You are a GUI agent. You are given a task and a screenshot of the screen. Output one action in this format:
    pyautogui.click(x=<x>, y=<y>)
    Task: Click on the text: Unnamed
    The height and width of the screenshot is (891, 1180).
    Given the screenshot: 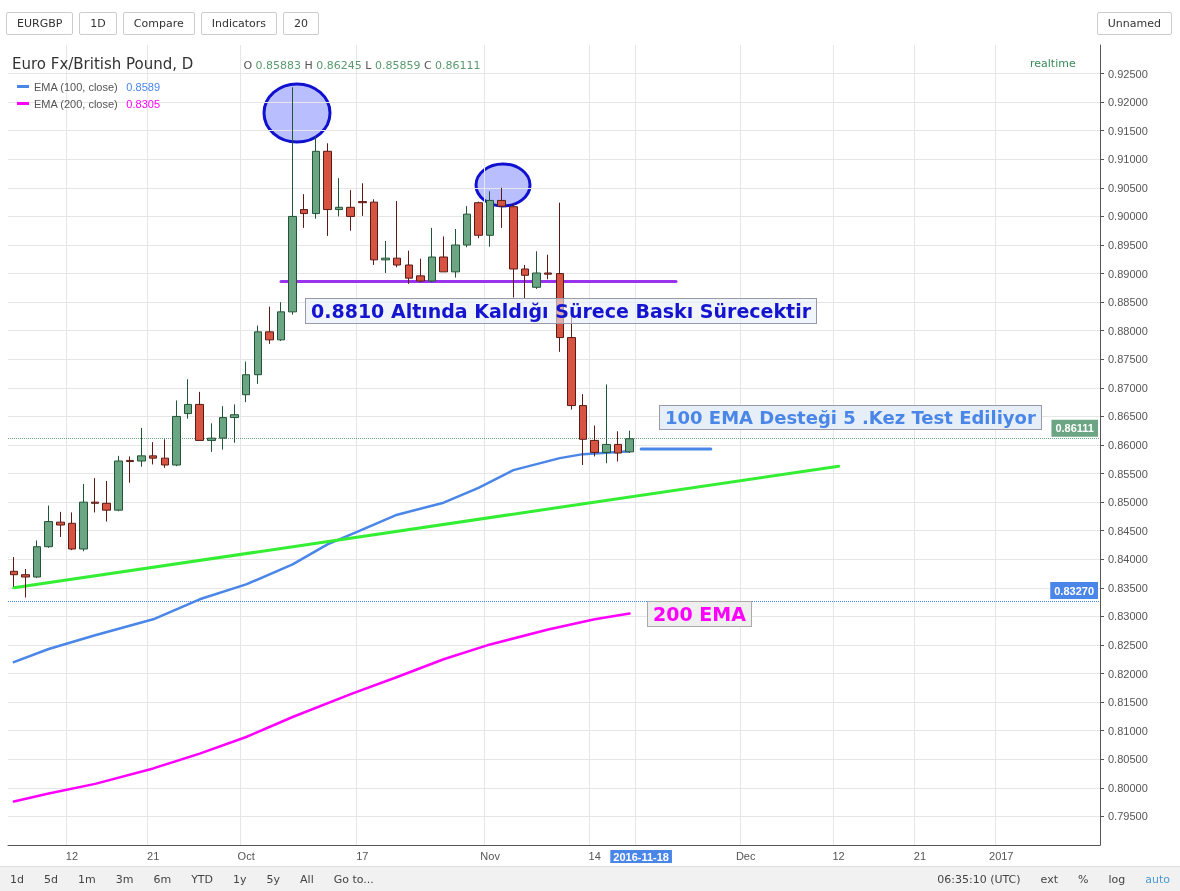 What is the action you would take?
    pyautogui.click(x=1134, y=23)
    